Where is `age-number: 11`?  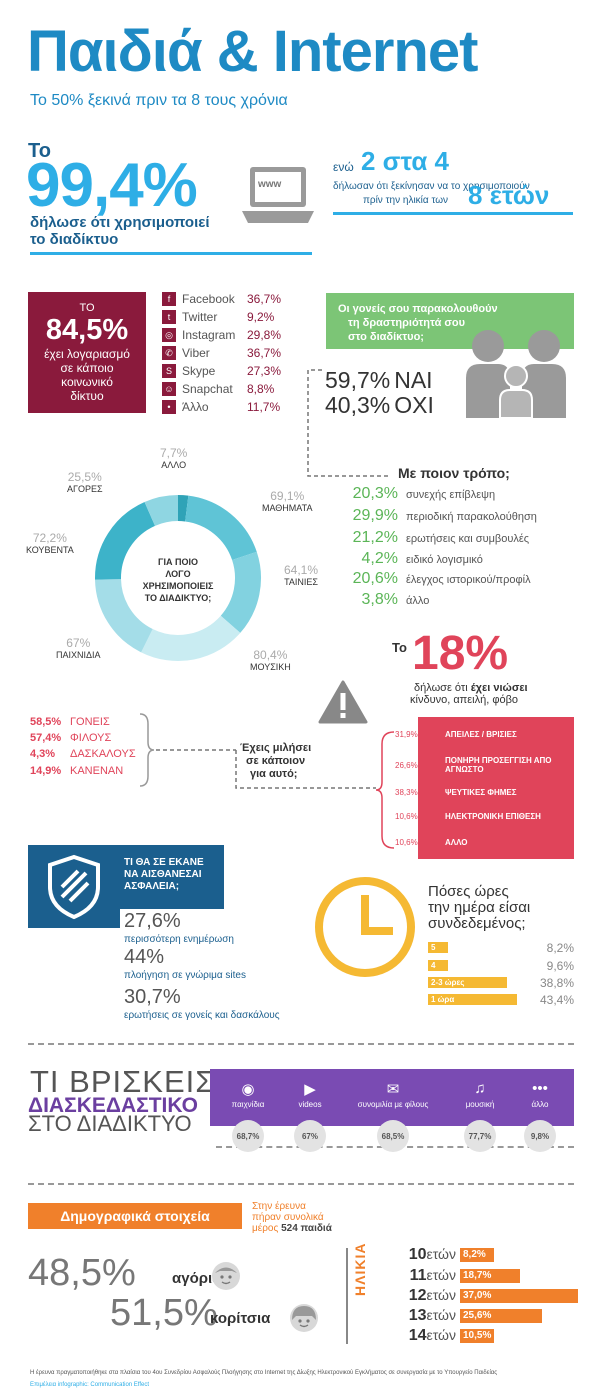
age-number: 11 is located at coordinates (418, 1275).